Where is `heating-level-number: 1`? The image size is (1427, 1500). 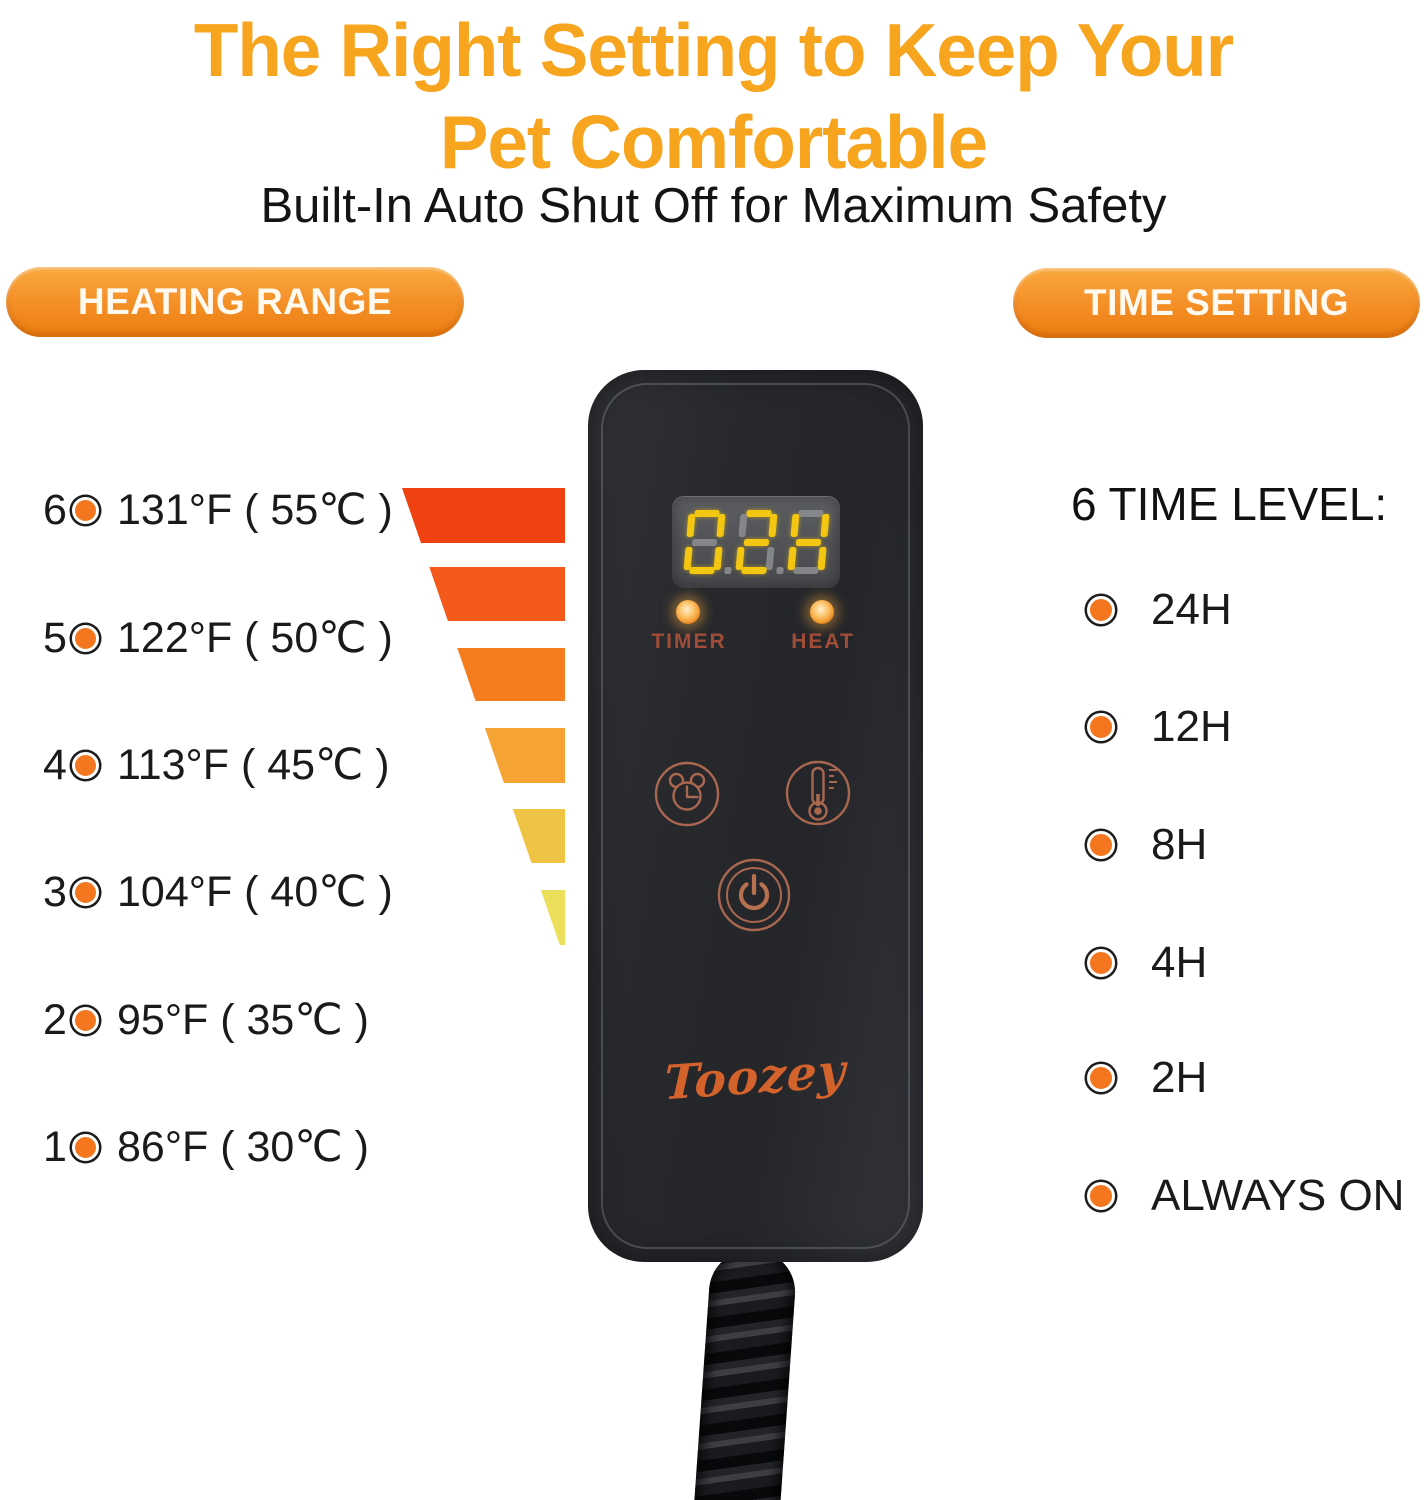
heating-level-number: 1 is located at coordinates (55, 1146).